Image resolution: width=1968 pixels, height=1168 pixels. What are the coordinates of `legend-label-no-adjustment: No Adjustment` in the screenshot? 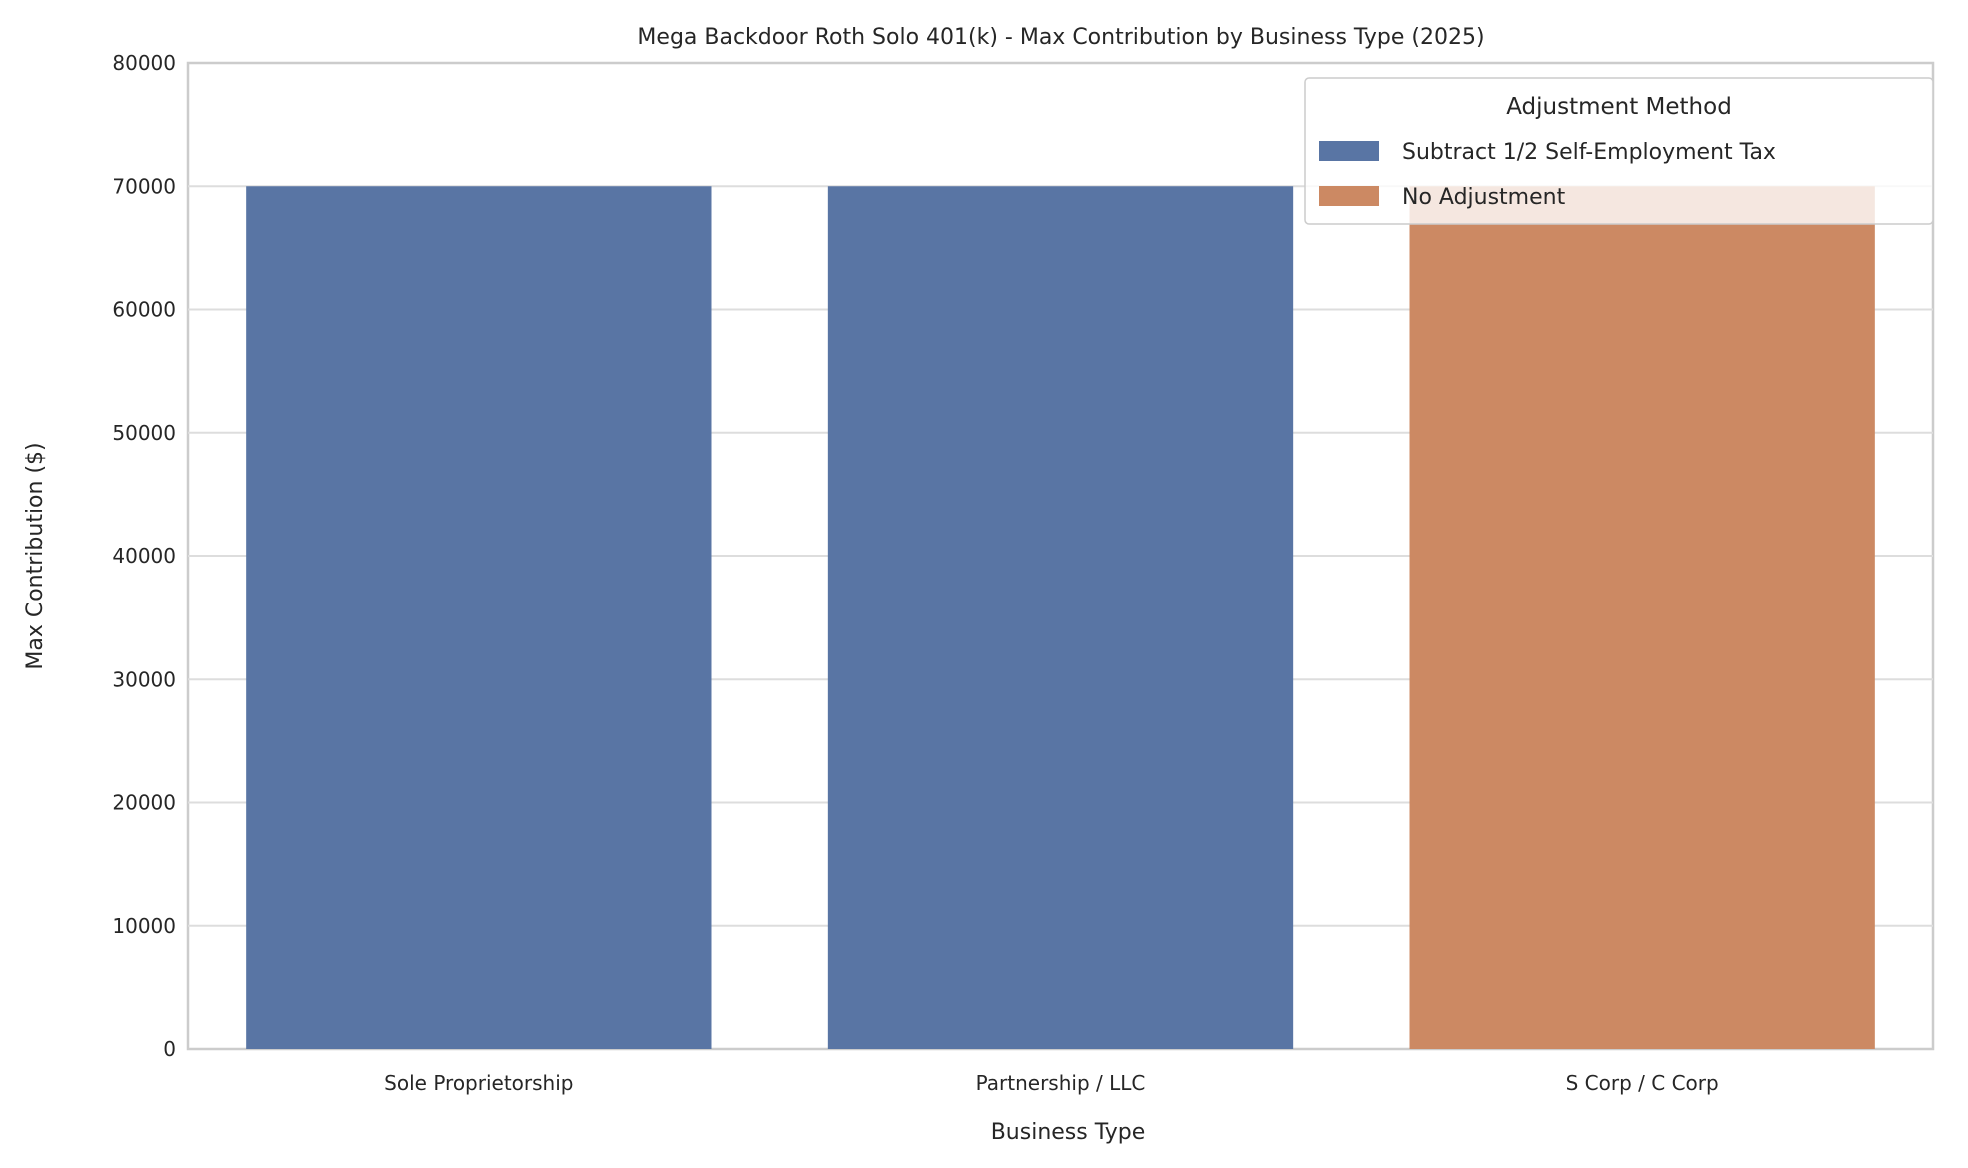 It's located at (1484, 197).